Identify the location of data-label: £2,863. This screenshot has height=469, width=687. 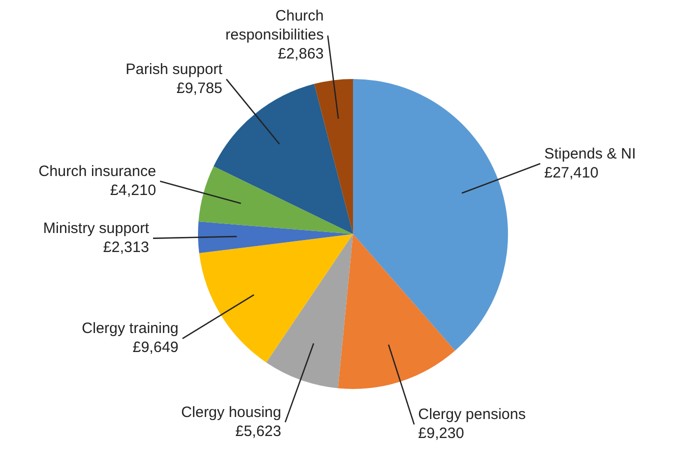
(301, 54).